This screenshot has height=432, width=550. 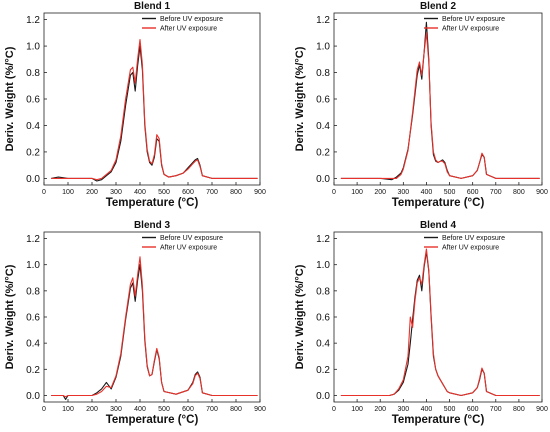 I want to click on chart-title: Blend 4, so click(x=438, y=225).